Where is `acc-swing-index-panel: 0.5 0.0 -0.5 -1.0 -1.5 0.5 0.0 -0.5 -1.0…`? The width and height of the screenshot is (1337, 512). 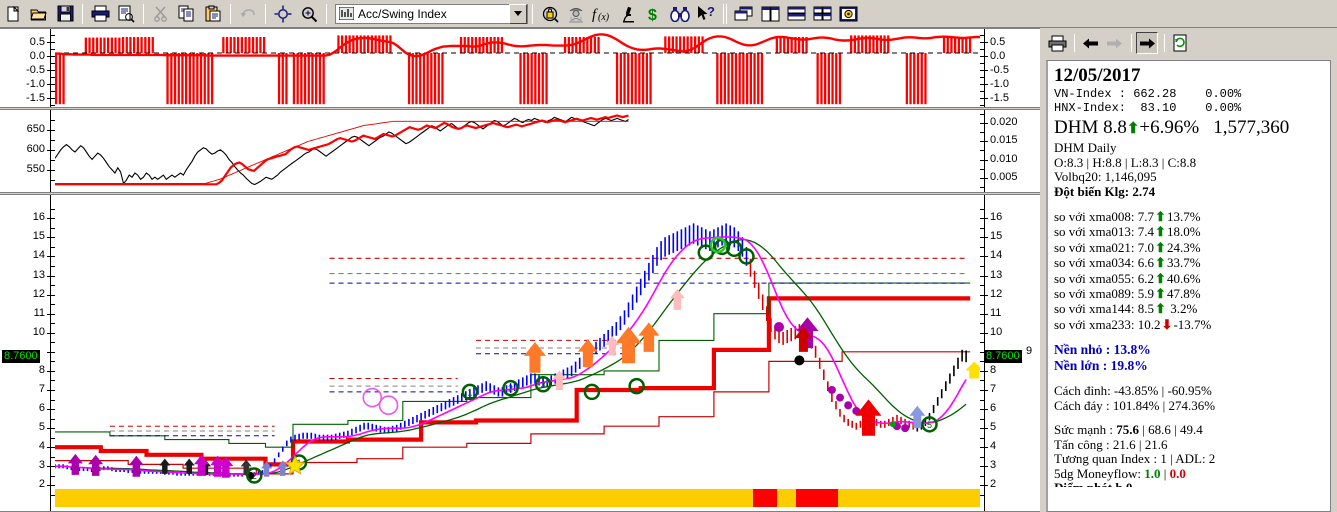
acc-swing-index-panel: 0.5 0.0 -0.5 -1.0 -1.5 0.5 0.0 -0.5 -1.0… is located at coordinates (520, 68).